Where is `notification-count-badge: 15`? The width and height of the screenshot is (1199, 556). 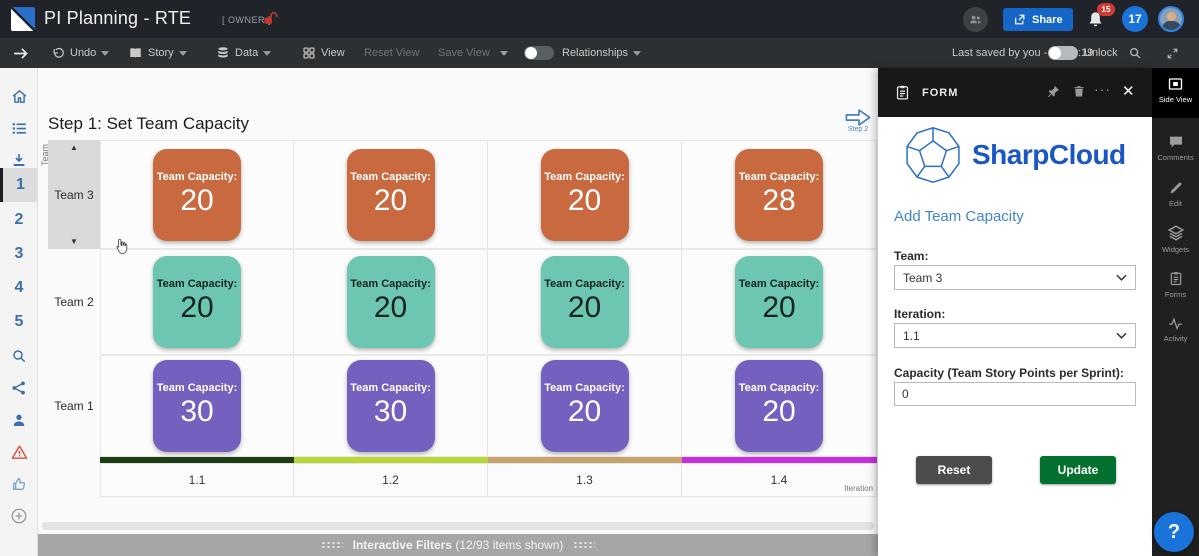 notification-count-badge: 15 is located at coordinates (1106, 9).